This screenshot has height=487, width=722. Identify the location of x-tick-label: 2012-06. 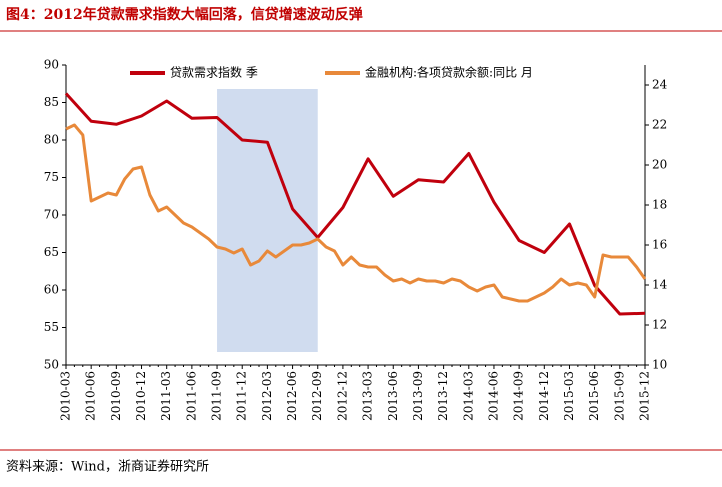
(292, 396).